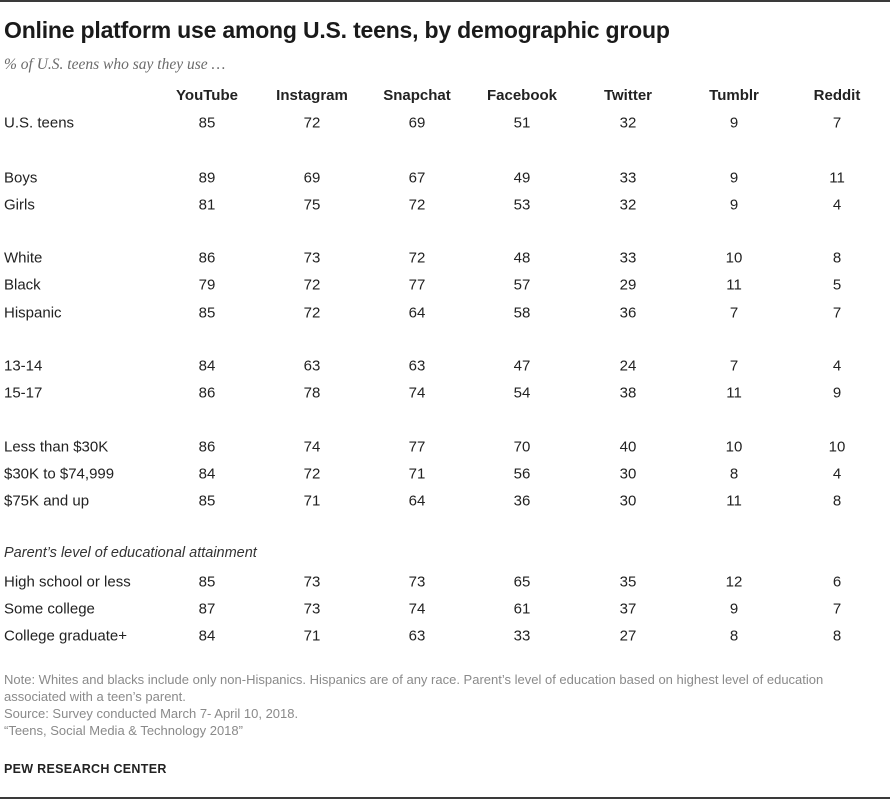 The width and height of the screenshot is (890, 800). I want to click on cell-college-graduate-twitter: 27, so click(628, 636).